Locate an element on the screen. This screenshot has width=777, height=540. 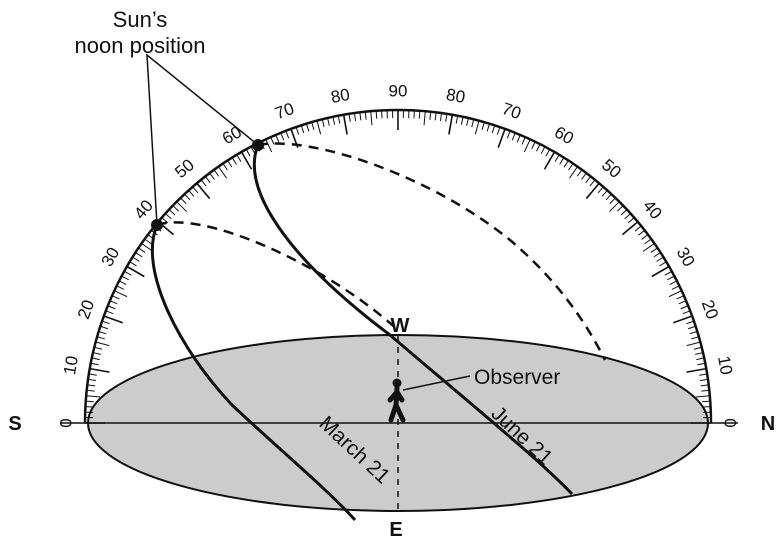
east-label: E is located at coordinates (395, 529).